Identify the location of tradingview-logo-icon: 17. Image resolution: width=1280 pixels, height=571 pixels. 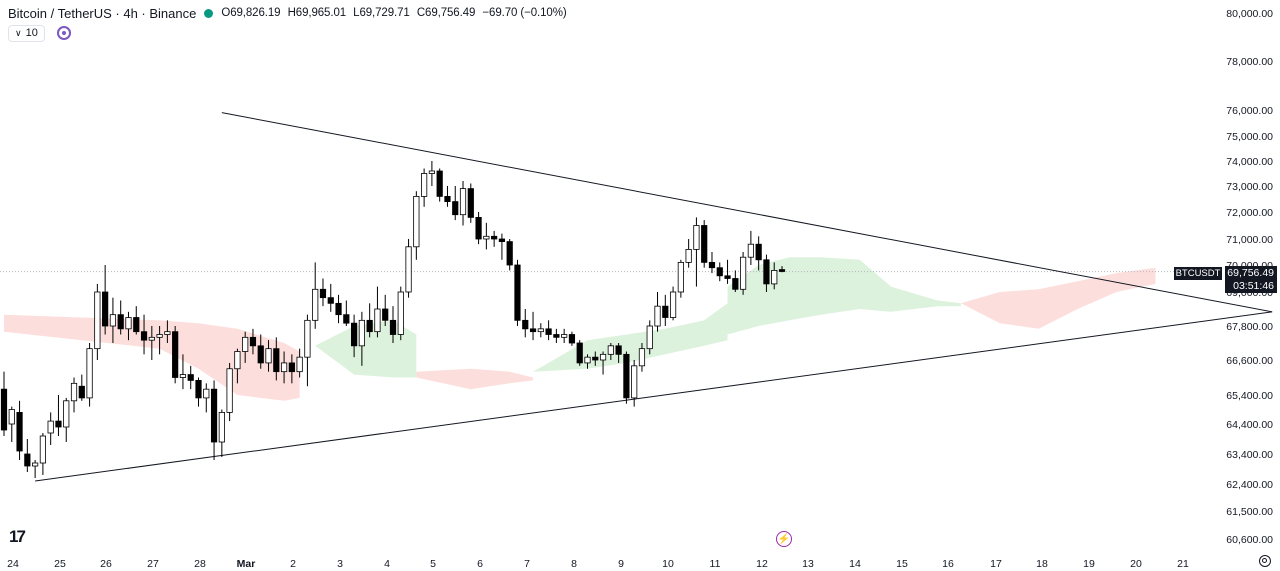
(17, 536).